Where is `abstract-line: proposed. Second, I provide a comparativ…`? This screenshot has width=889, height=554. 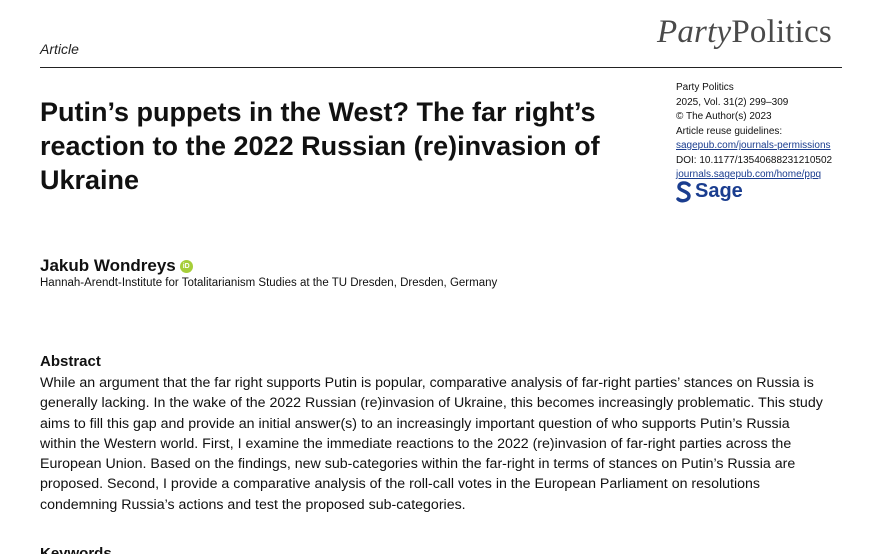
abstract-line: proposed. Second, I provide a comparativ… is located at coordinates (400, 484).